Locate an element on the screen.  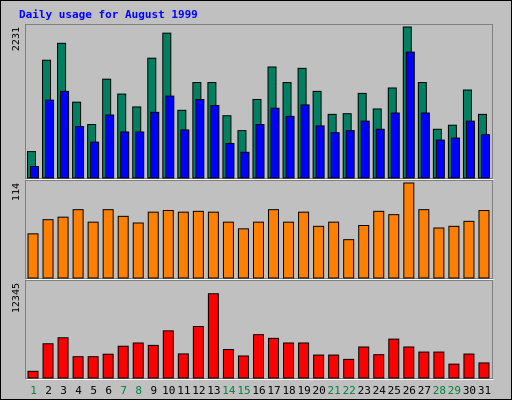
day-label-10: 10 is located at coordinates (168, 390).